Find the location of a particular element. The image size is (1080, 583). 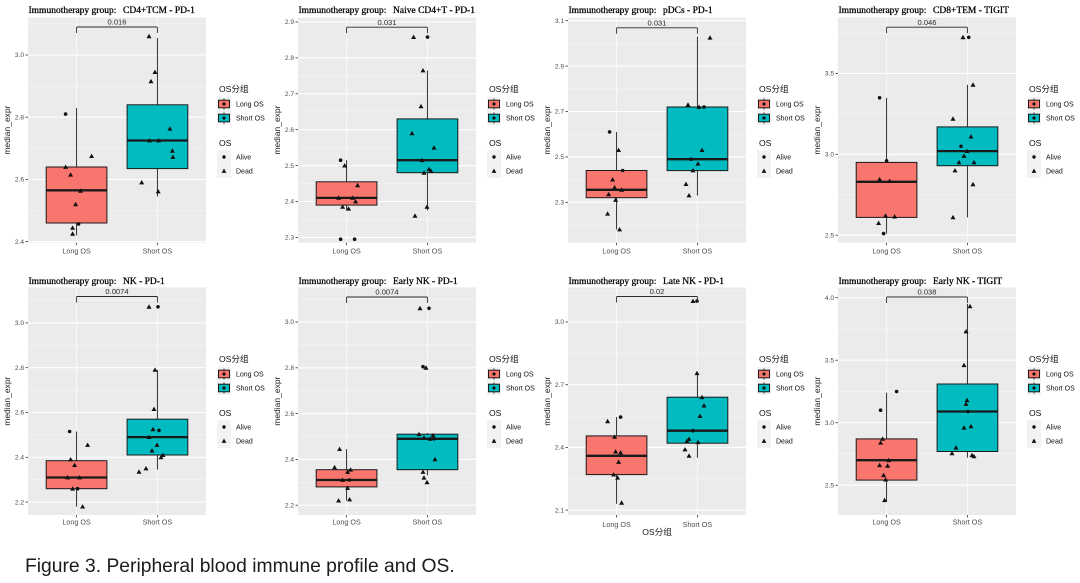

svg-text:Immunotherapy group: Naive CD: Immunotherapy group: Naive CD4+T - PD-1 is located at coordinates (387, 11).